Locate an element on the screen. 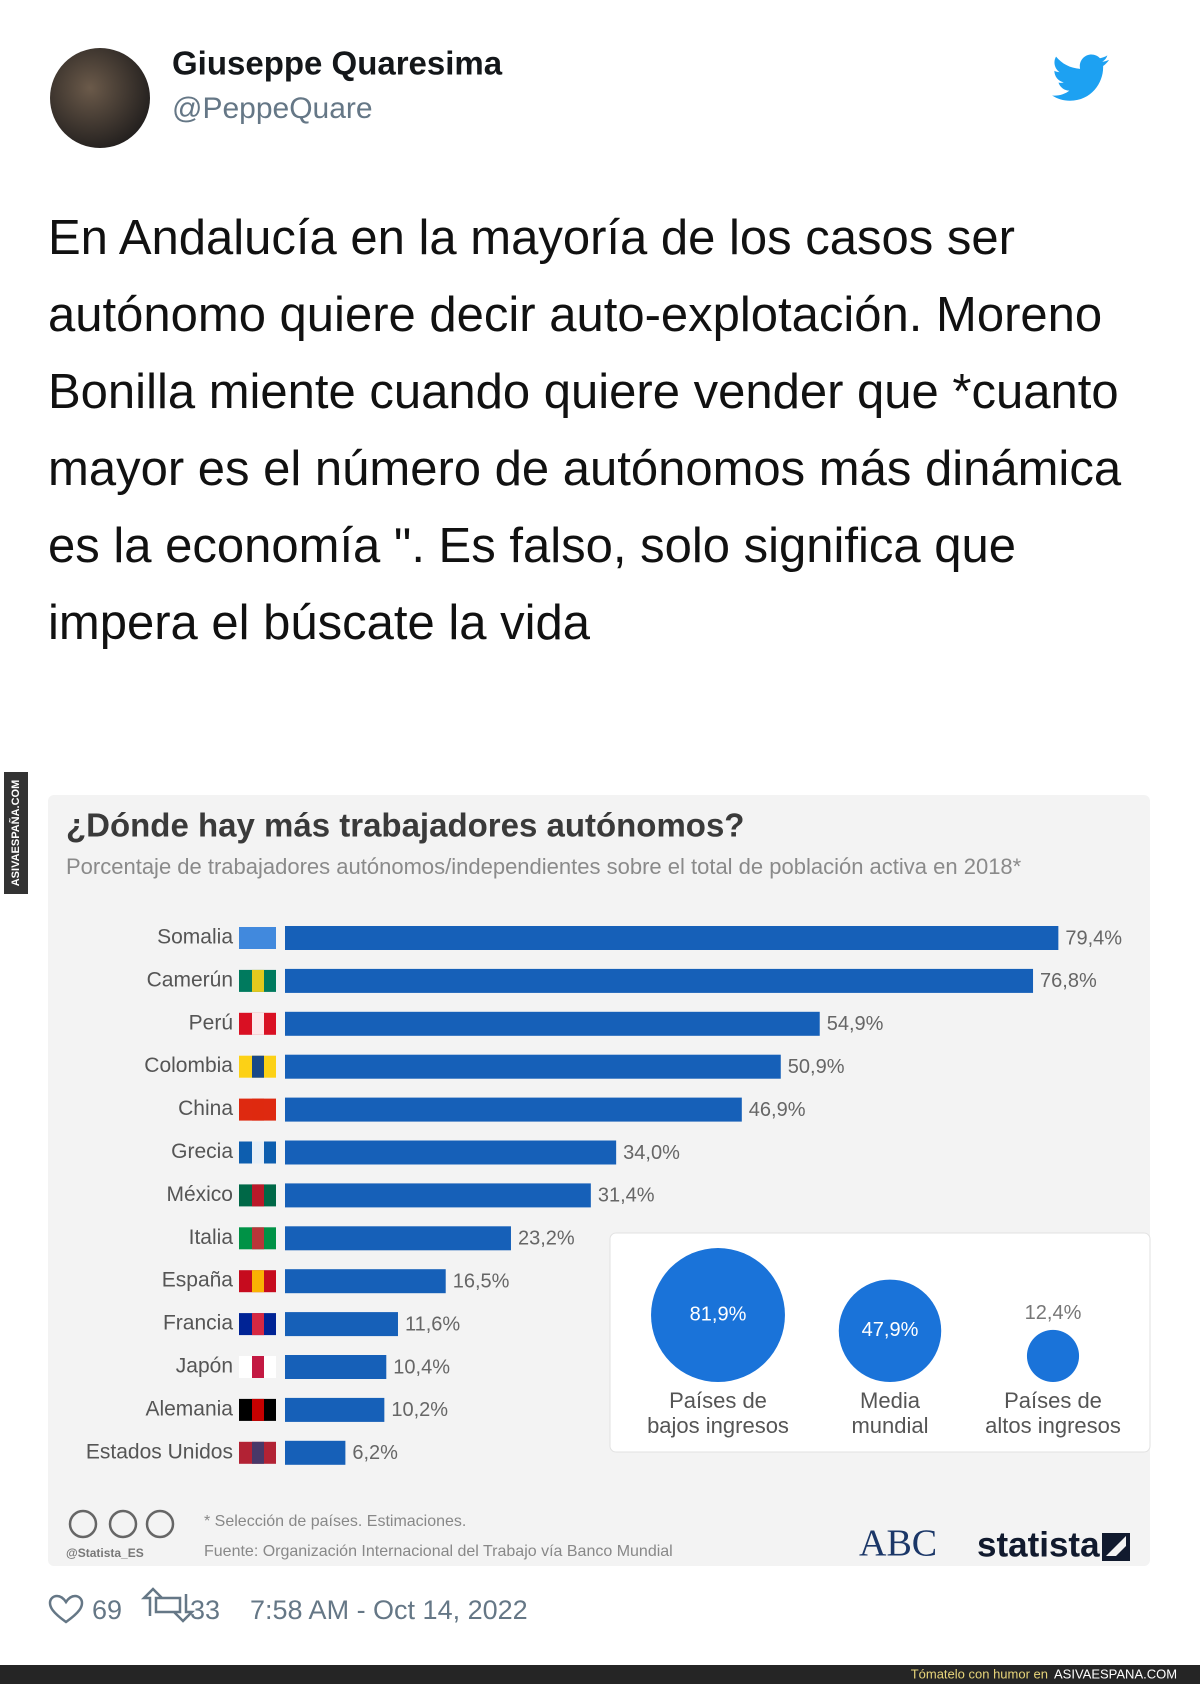  user-handle: @PeppeQuare is located at coordinates (272, 108).